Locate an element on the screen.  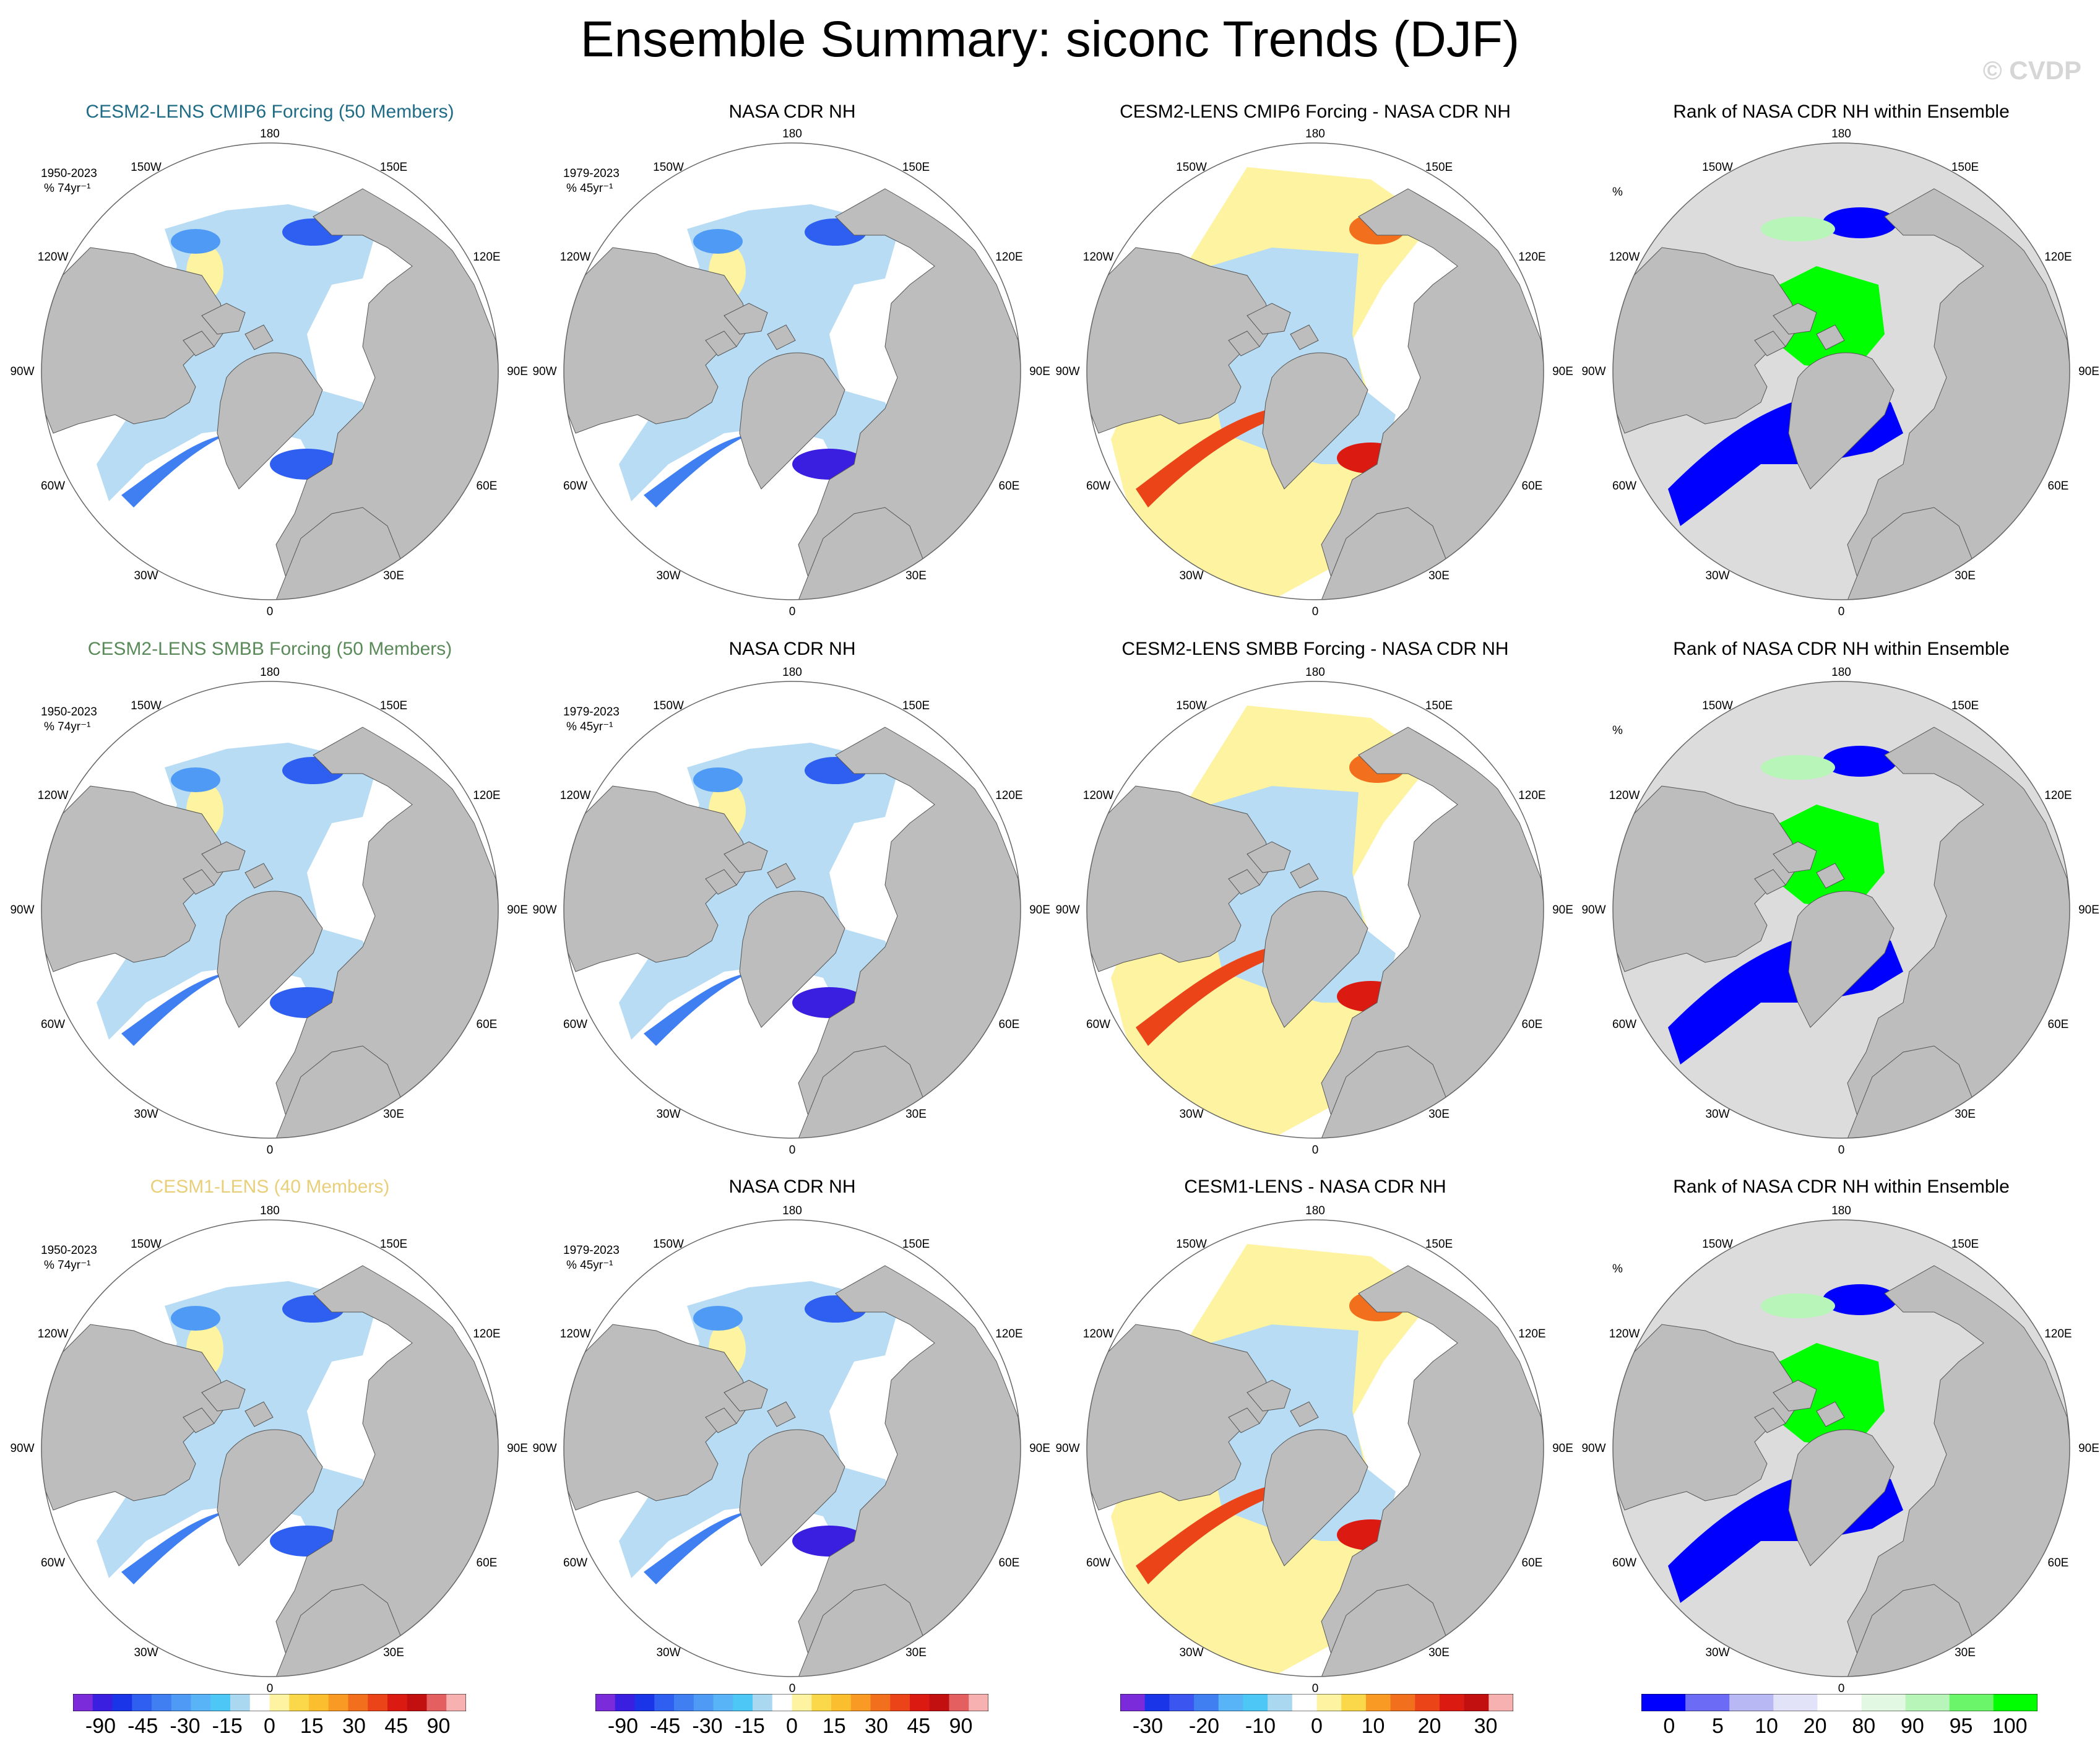
colorbar-tick-label: 90 is located at coordinates (961, 1726).